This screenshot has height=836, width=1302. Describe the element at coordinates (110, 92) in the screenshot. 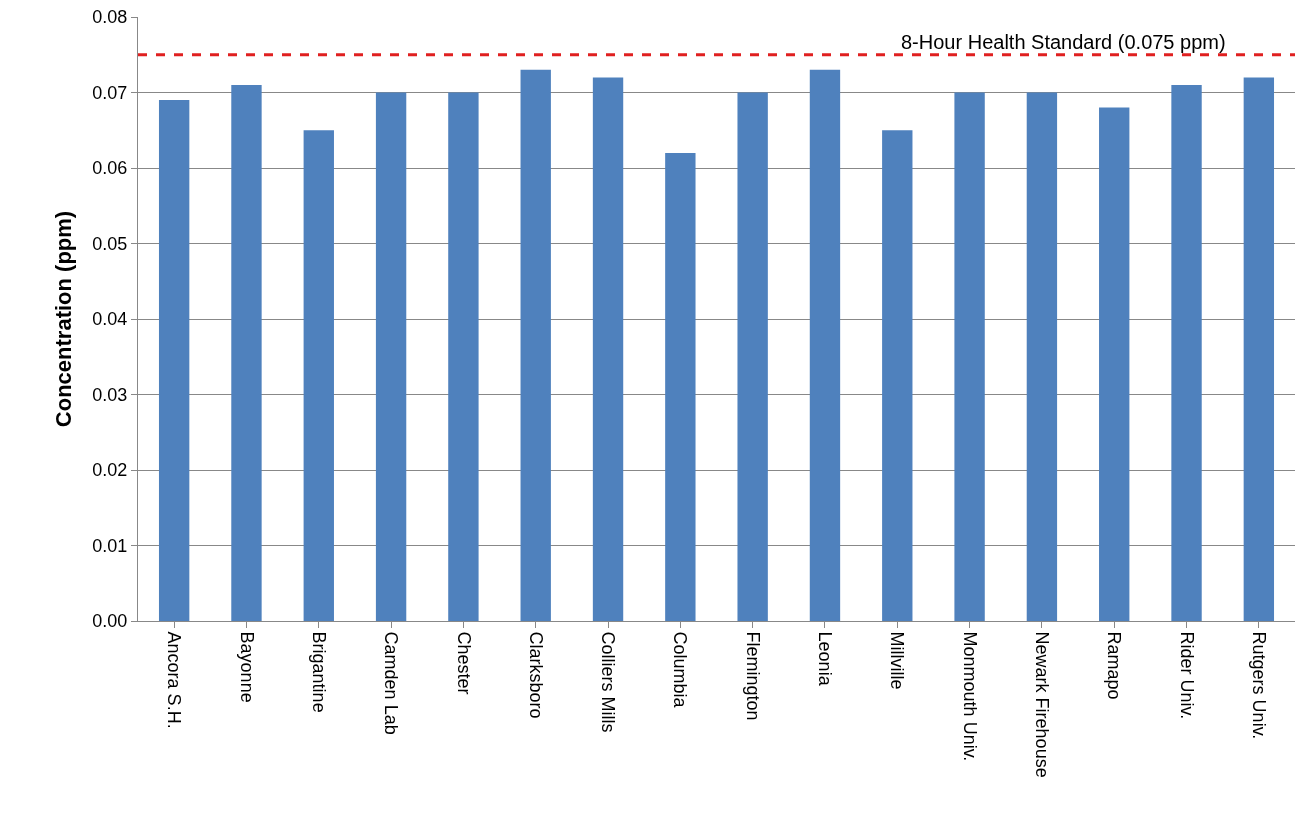

I see `y-tick-label: 0.07` at that location.